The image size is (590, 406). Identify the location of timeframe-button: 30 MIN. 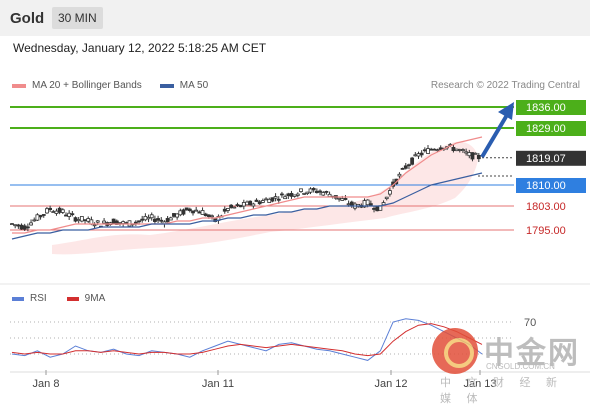
(77, 18).